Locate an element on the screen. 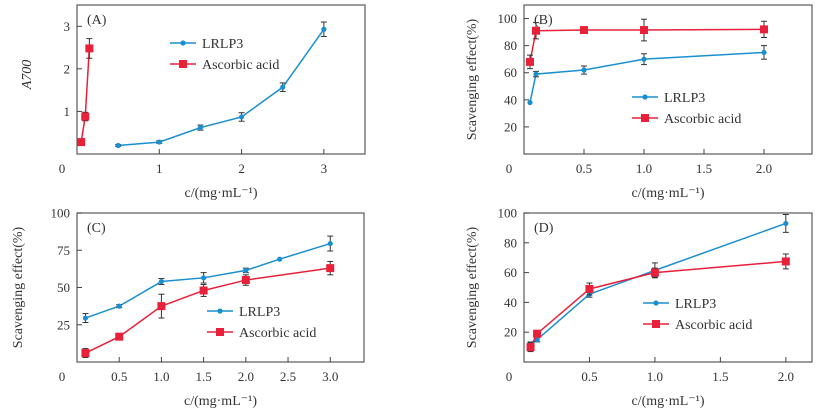  x-tick-label: 2.5 is located at coordinates (288, 376).